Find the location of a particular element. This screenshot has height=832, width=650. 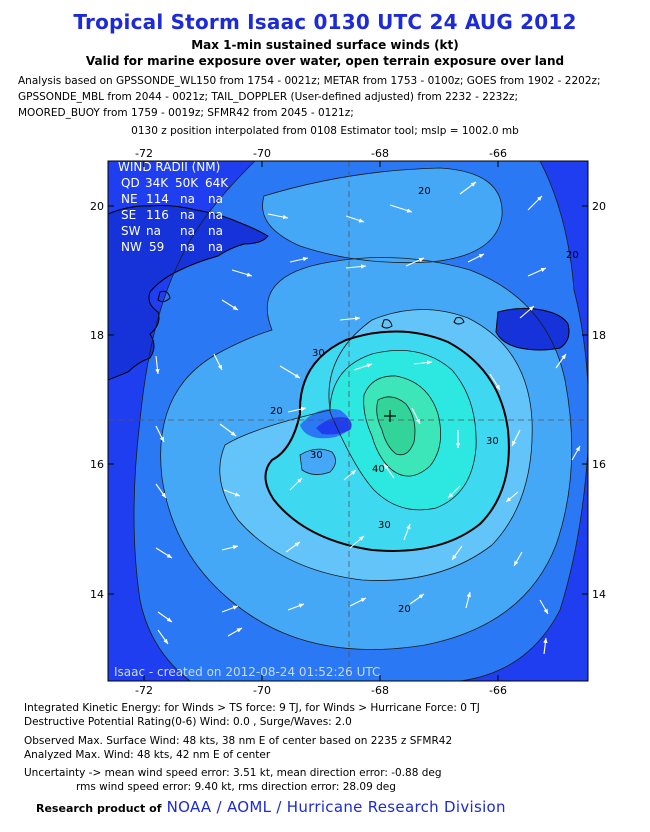

tropical-storm-force-contour is located at coordinates (387, 441).